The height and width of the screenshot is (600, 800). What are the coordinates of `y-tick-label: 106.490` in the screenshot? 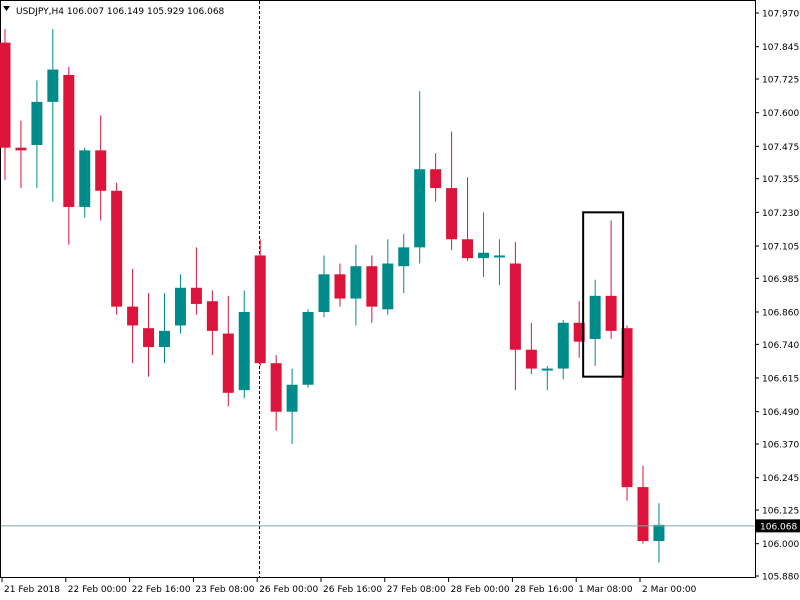 It's located at (780, 413).